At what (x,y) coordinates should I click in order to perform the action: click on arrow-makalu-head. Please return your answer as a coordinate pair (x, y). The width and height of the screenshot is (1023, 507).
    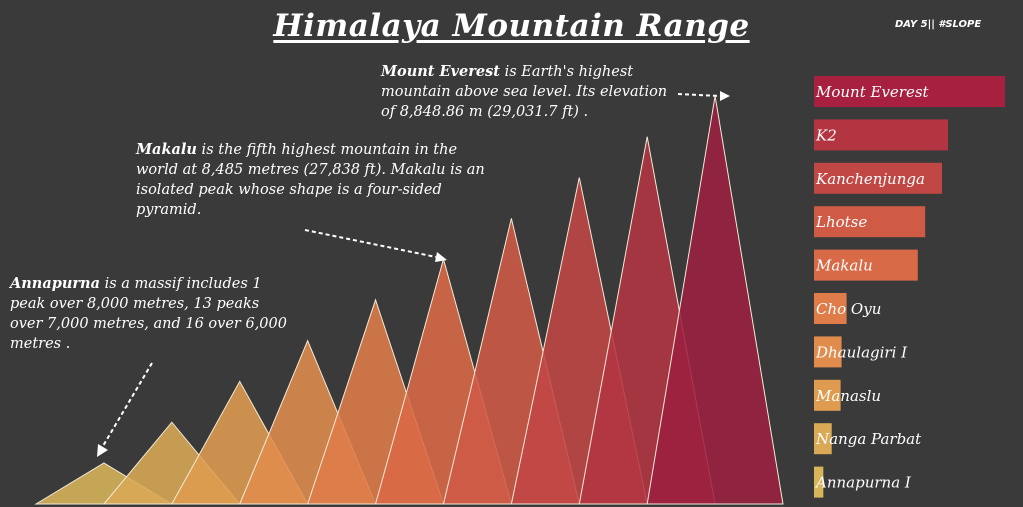
    Looking at the image, I should click on (441, 257).